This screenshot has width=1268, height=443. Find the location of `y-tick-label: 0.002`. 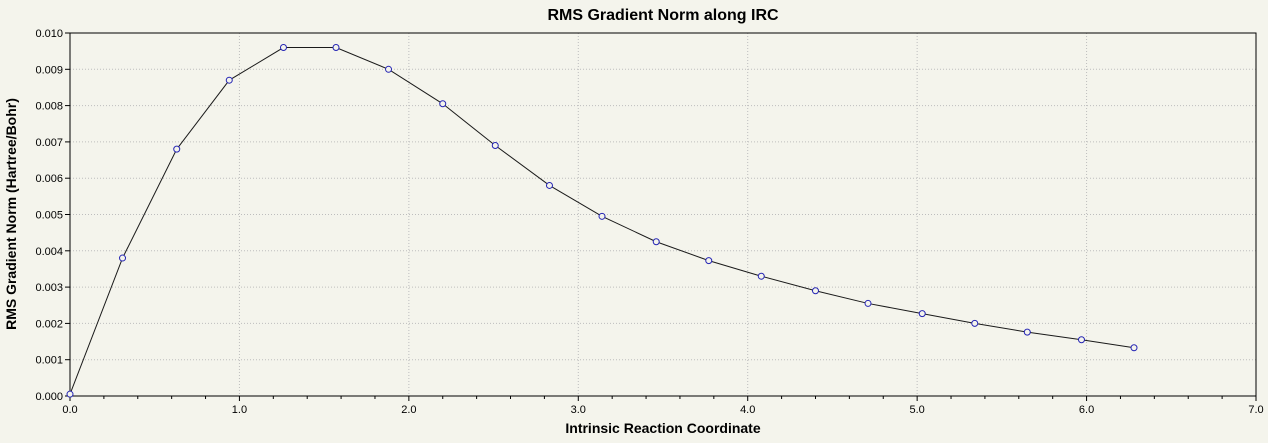

y-tick-label: 0.002 is located at coordinates (49, 324).